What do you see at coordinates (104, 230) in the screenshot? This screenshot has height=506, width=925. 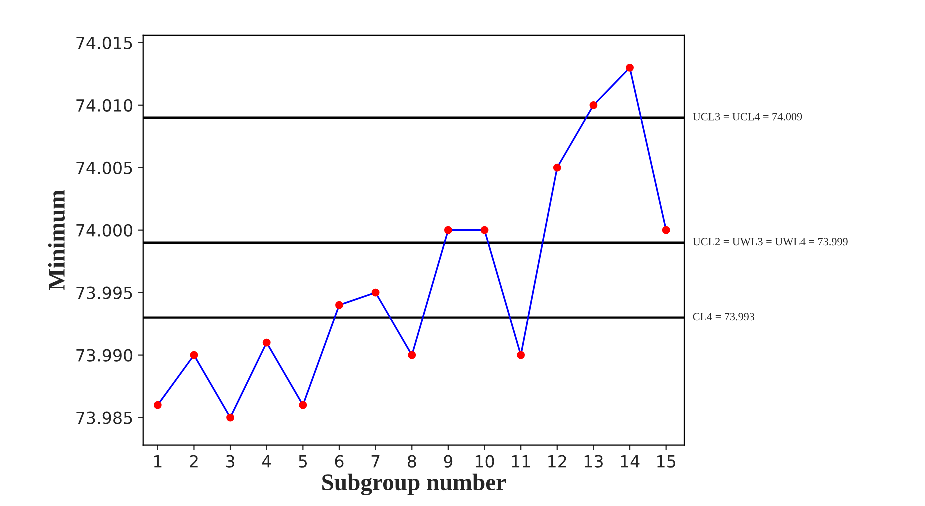 I see `y-tick-label: 74.000` at bounding box center [104, 230].